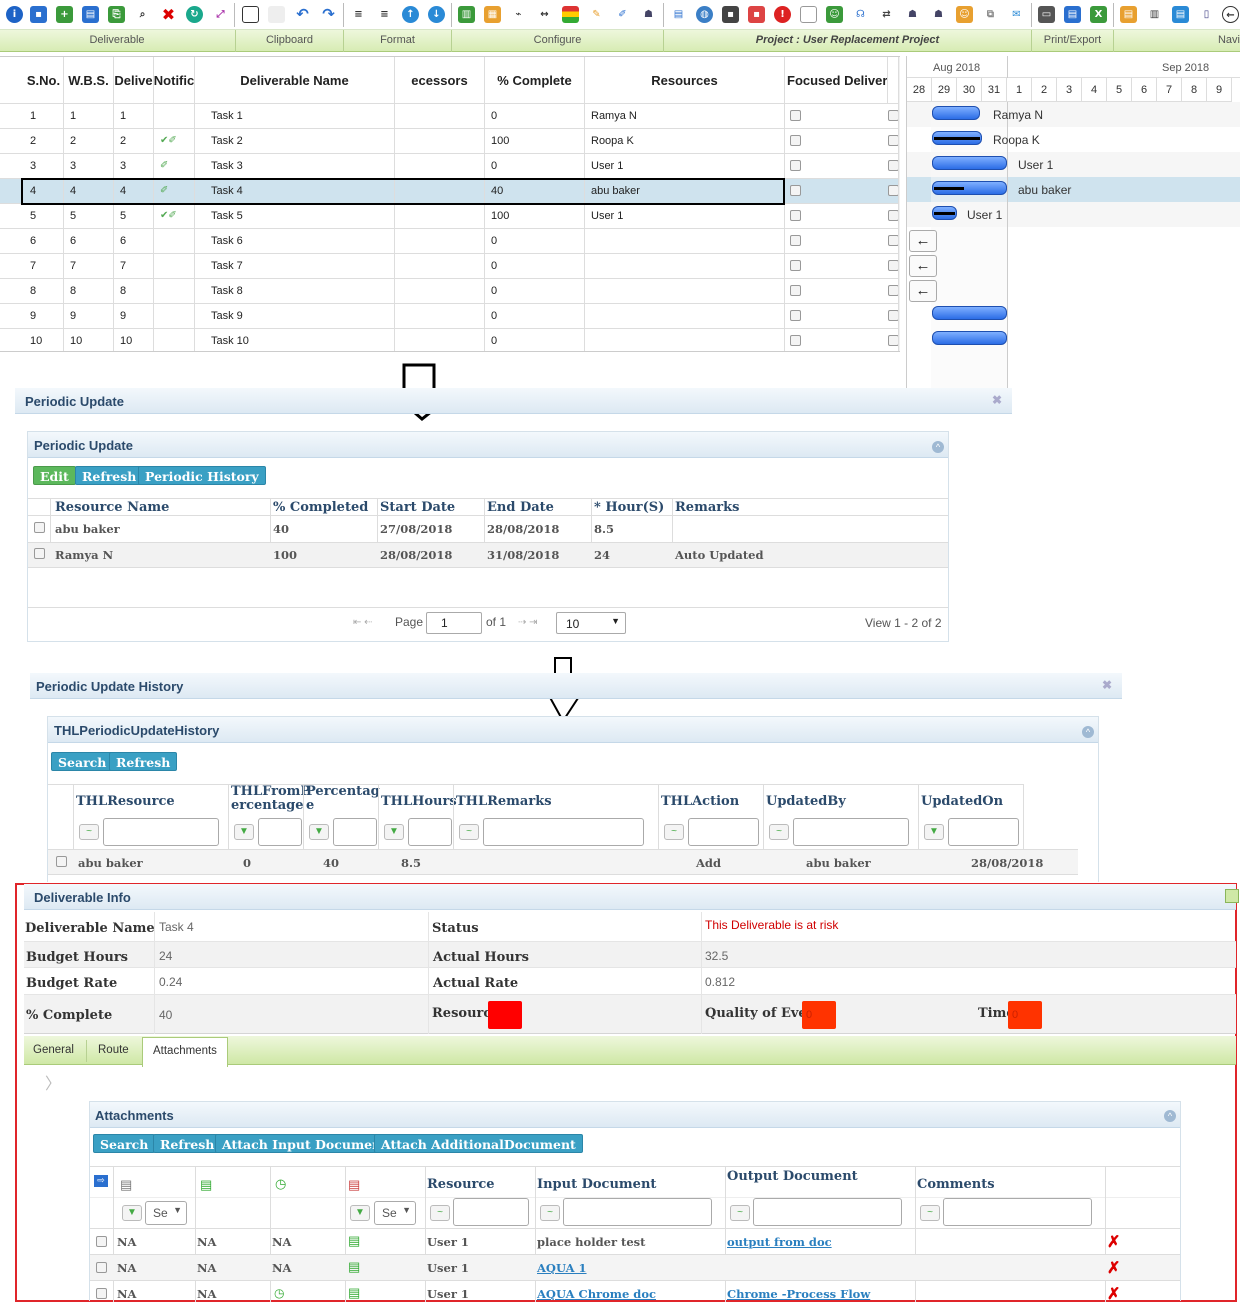  I want to click on filter-output-document, so click(827, 1212).